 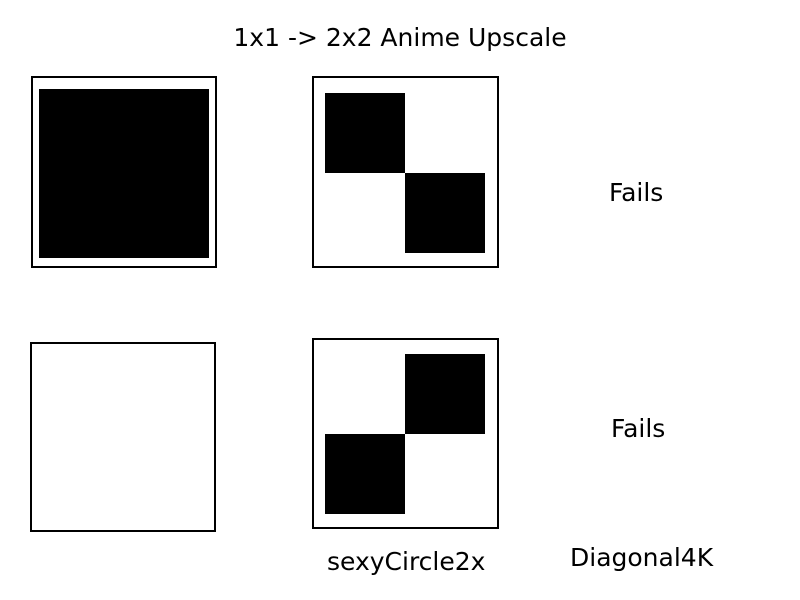 What do you see at coordinates (445, 394) in the screenshot?
I see `black-cell-top-right` at bounding box center [445, 394].